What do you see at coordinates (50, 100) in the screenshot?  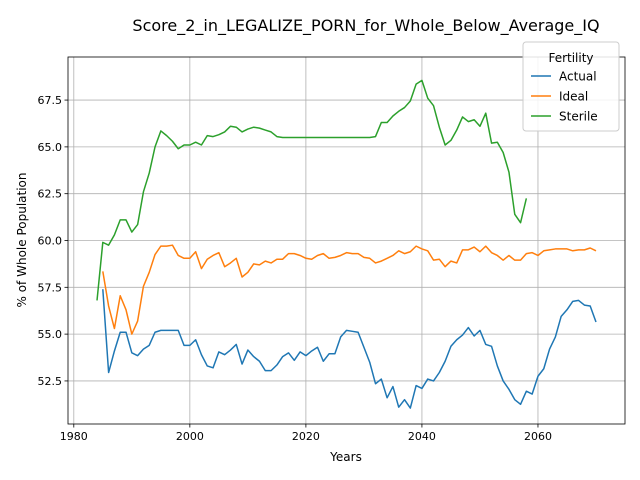 I see `y-tick-label: 67.5` at bounding box center [50, 100].